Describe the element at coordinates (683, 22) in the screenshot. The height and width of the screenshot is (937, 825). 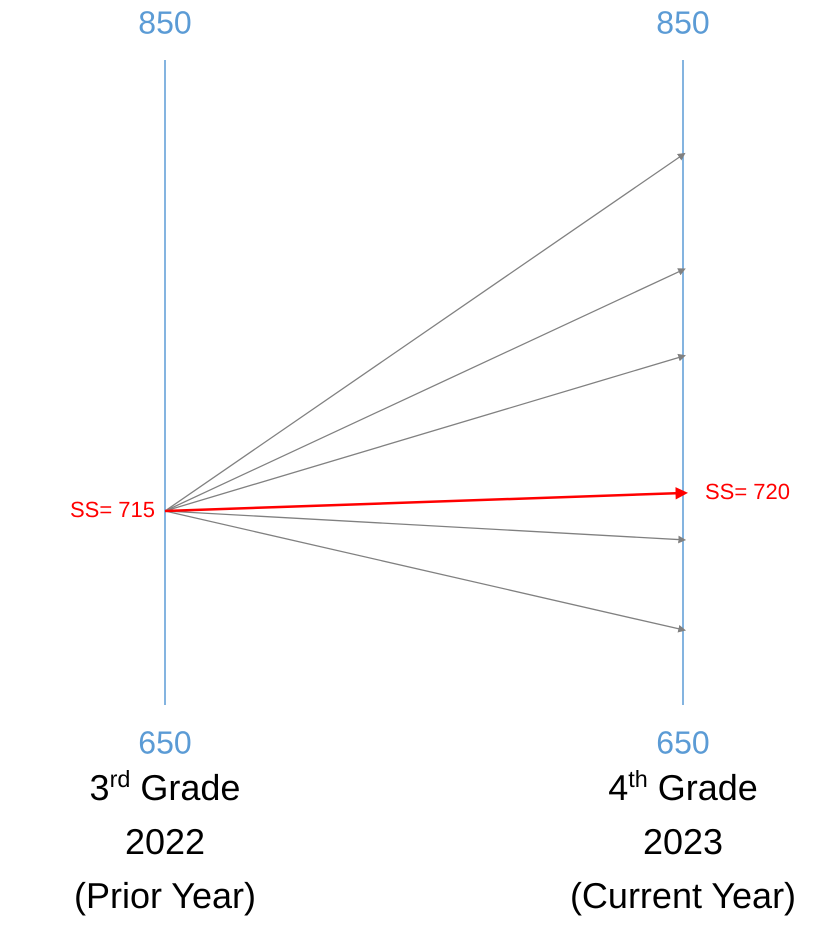
I see `y2-tick-label: 850` at that location.